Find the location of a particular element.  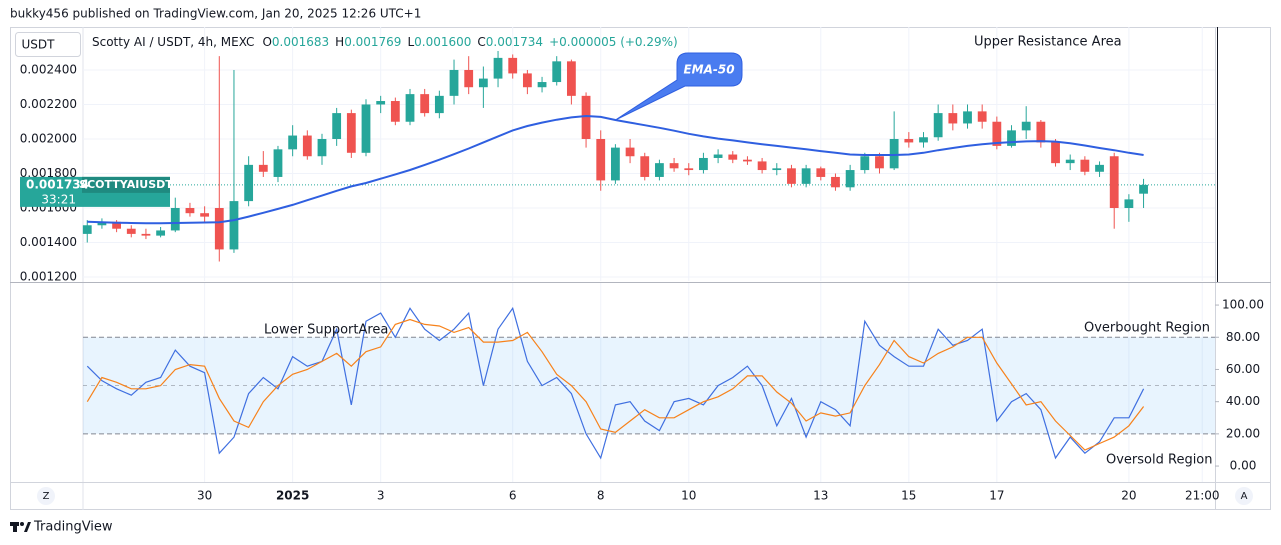

ticker-label: SCOTTYAIUSDT is located at coordinates (126, 184).